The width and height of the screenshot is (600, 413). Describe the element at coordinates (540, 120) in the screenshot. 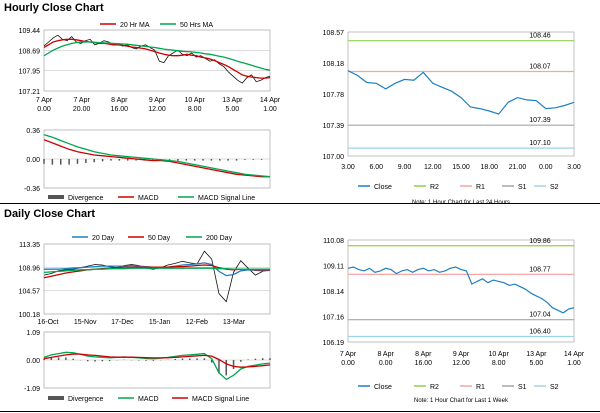

I see `hourly-24h-level-label-s1: 107.39` at that location.